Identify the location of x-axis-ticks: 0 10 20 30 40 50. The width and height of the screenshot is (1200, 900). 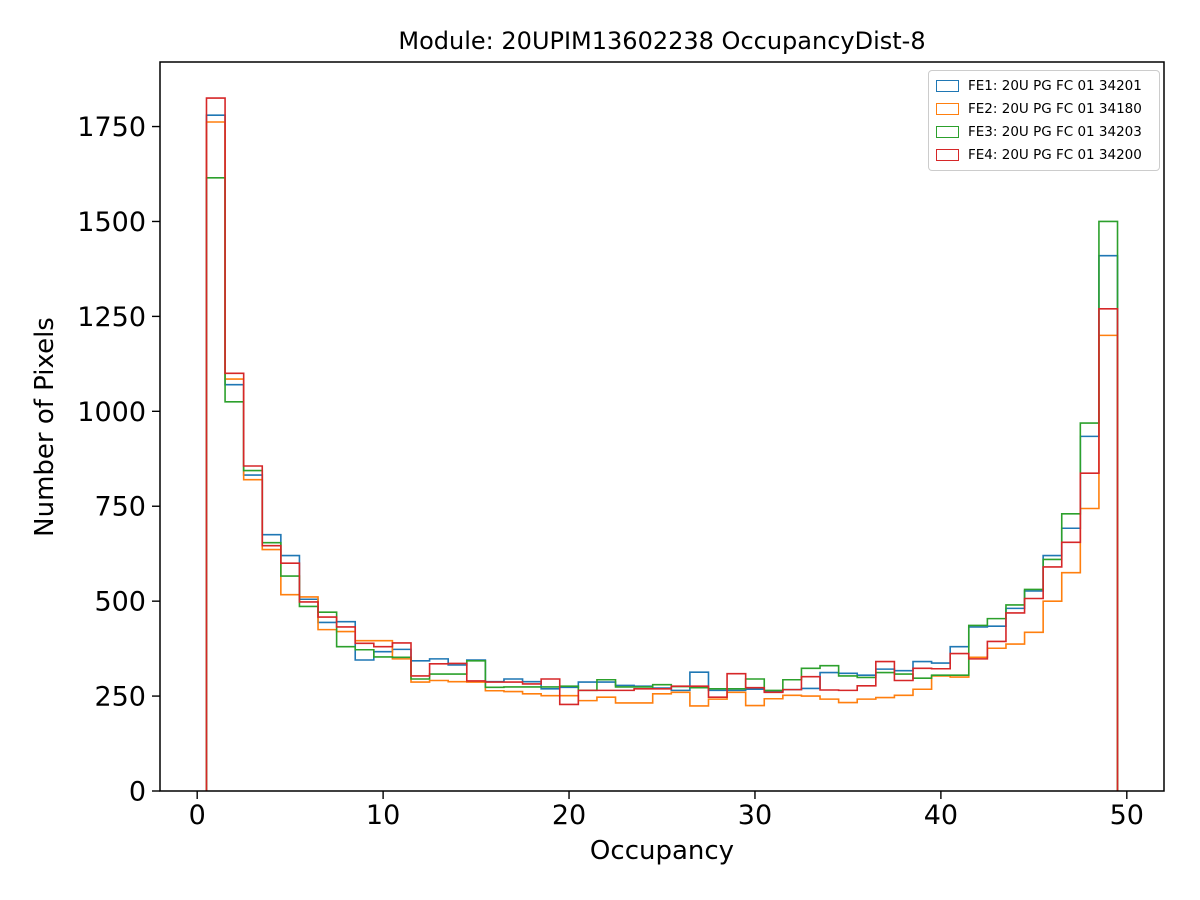
(666, 811).